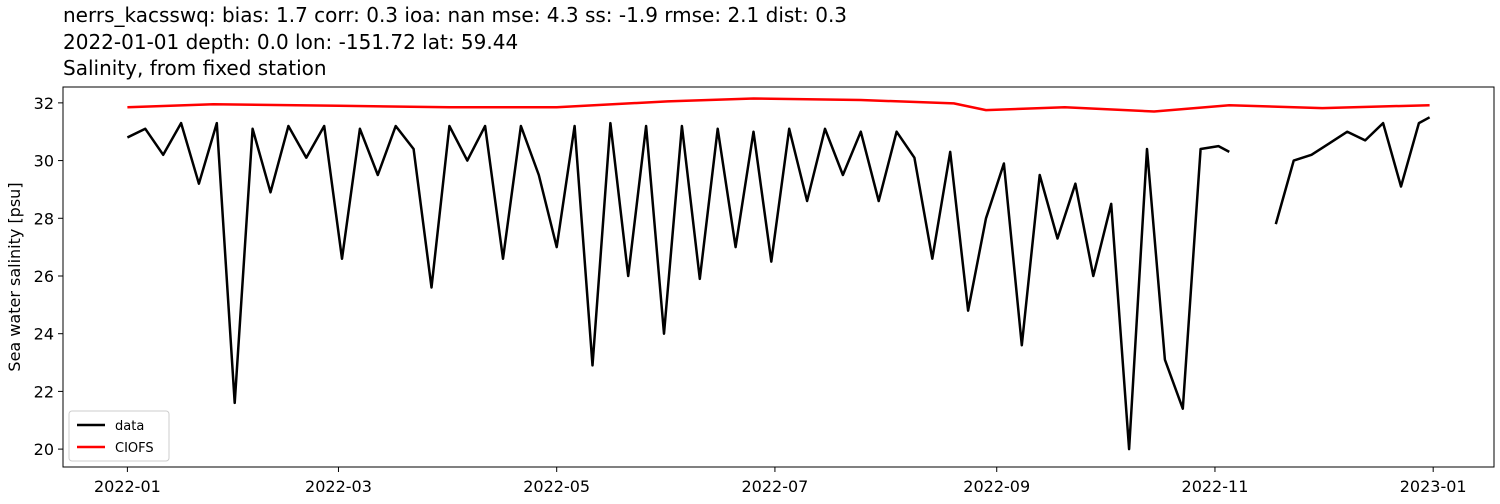  Describe the element at coordinates (44, 218) in the screenshot. I see `y-tick-label: 28` at that location.